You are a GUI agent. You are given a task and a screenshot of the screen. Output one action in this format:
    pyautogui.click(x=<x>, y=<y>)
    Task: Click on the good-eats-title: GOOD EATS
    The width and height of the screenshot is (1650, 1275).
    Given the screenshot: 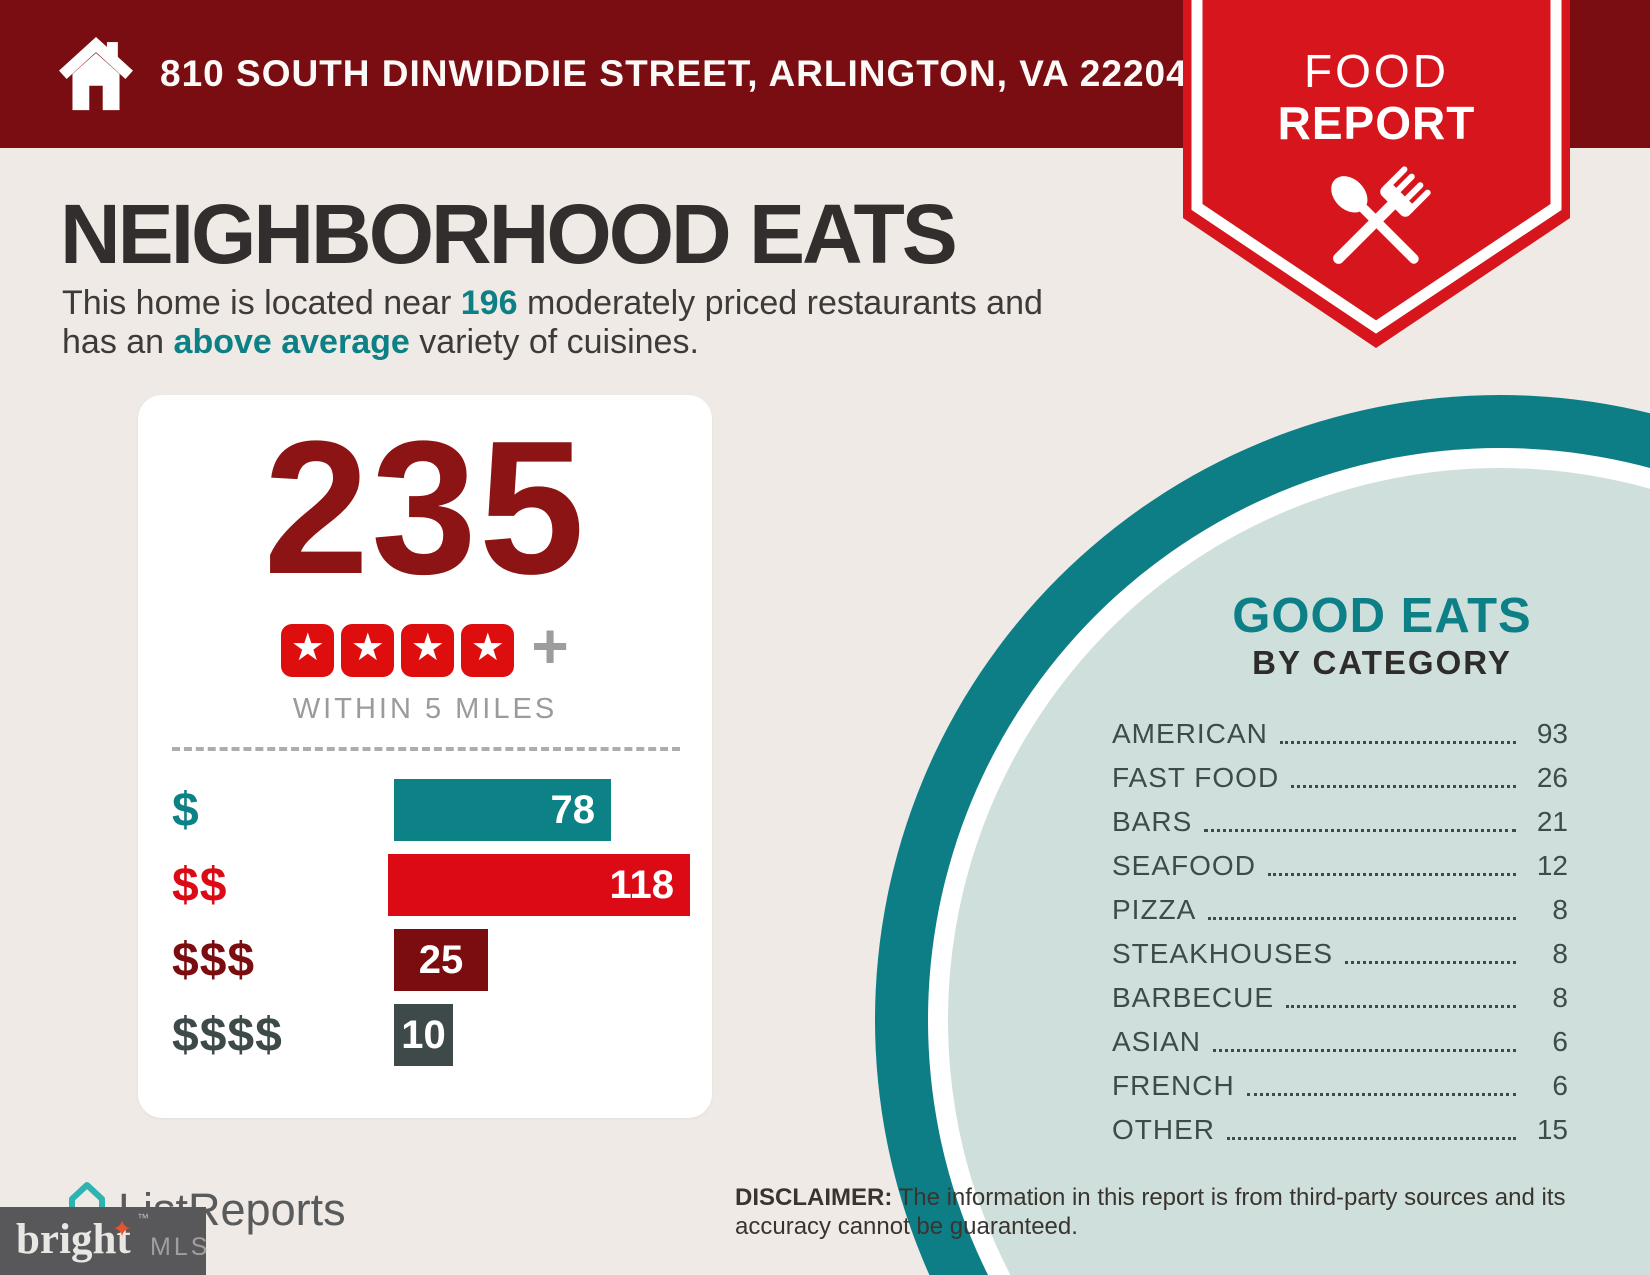 What is the action you would take?
    pyautogui.click(x=1382, y=616)
    